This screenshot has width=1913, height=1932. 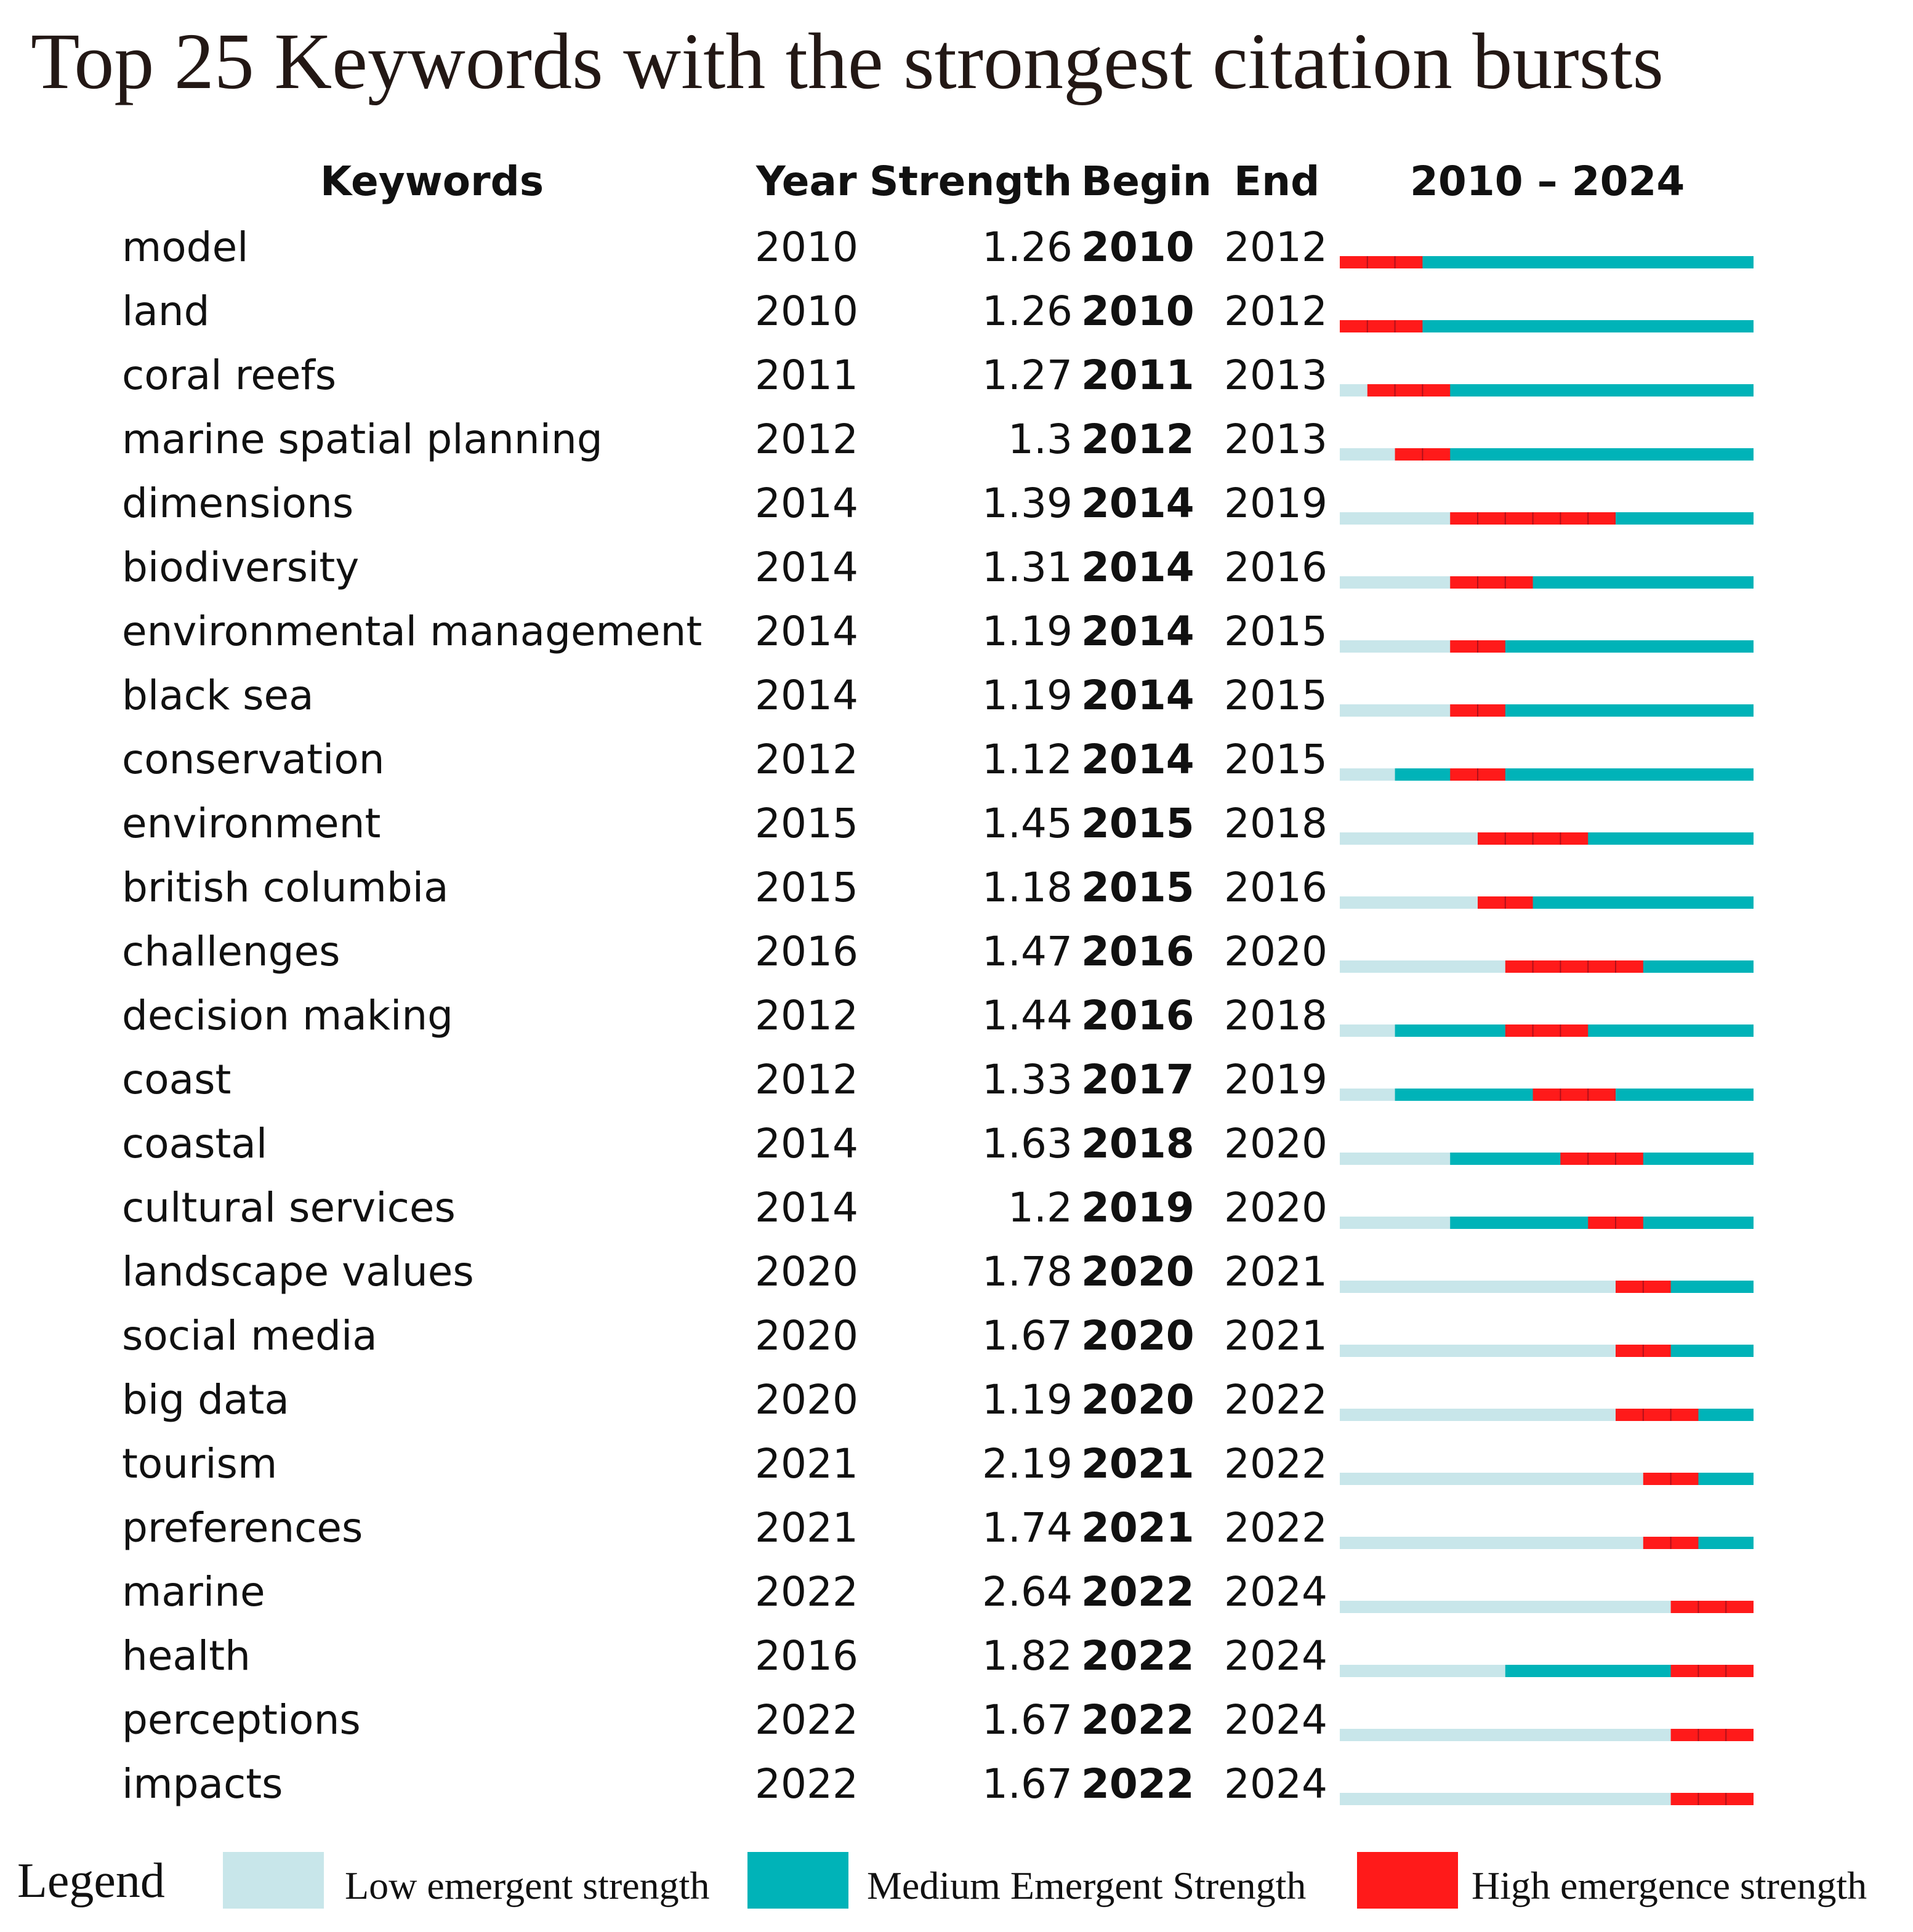 What do you see at coordinates (1137, 951) in the screenshot?
I see `begin-cell: 2016` at bounding box center [1137, 951].